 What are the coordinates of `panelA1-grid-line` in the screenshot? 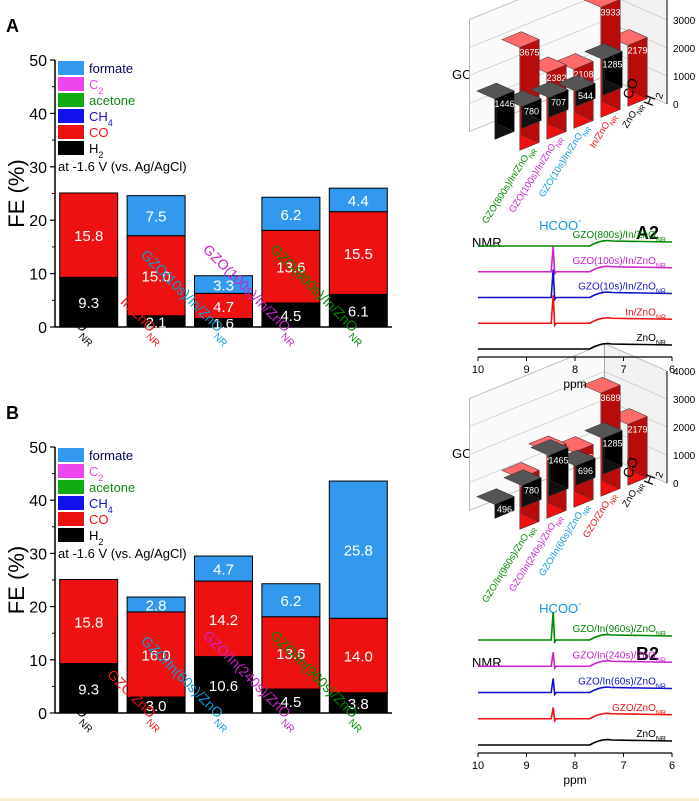 It's located at (644, 10).